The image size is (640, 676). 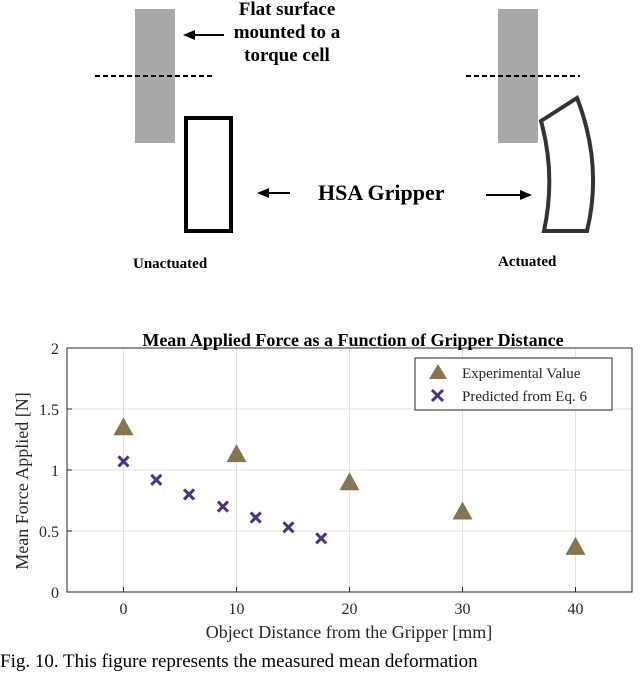 What do you see at coordinates (567, 163) in the screenshot?
I see `actuated-gripper` at bounding box center [567, 163].